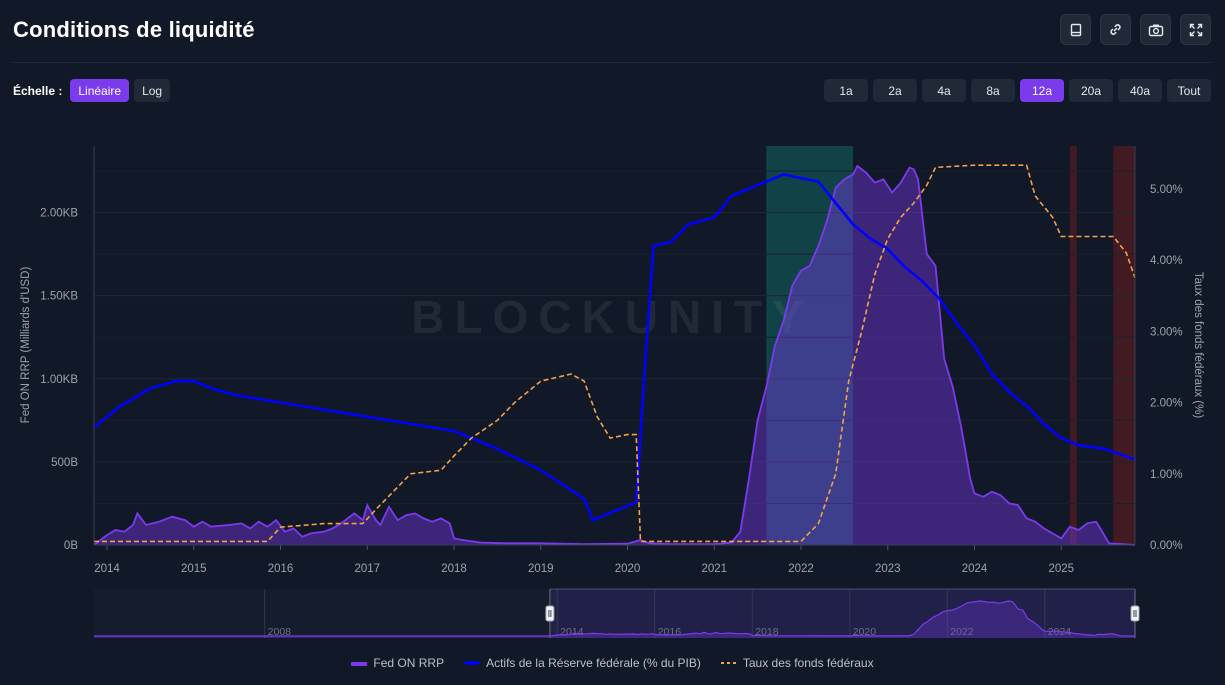 The width and height of the screenshot is (1225, 685). I want to click on y-right-tick-label: 2.00%, so click(1166, 404).